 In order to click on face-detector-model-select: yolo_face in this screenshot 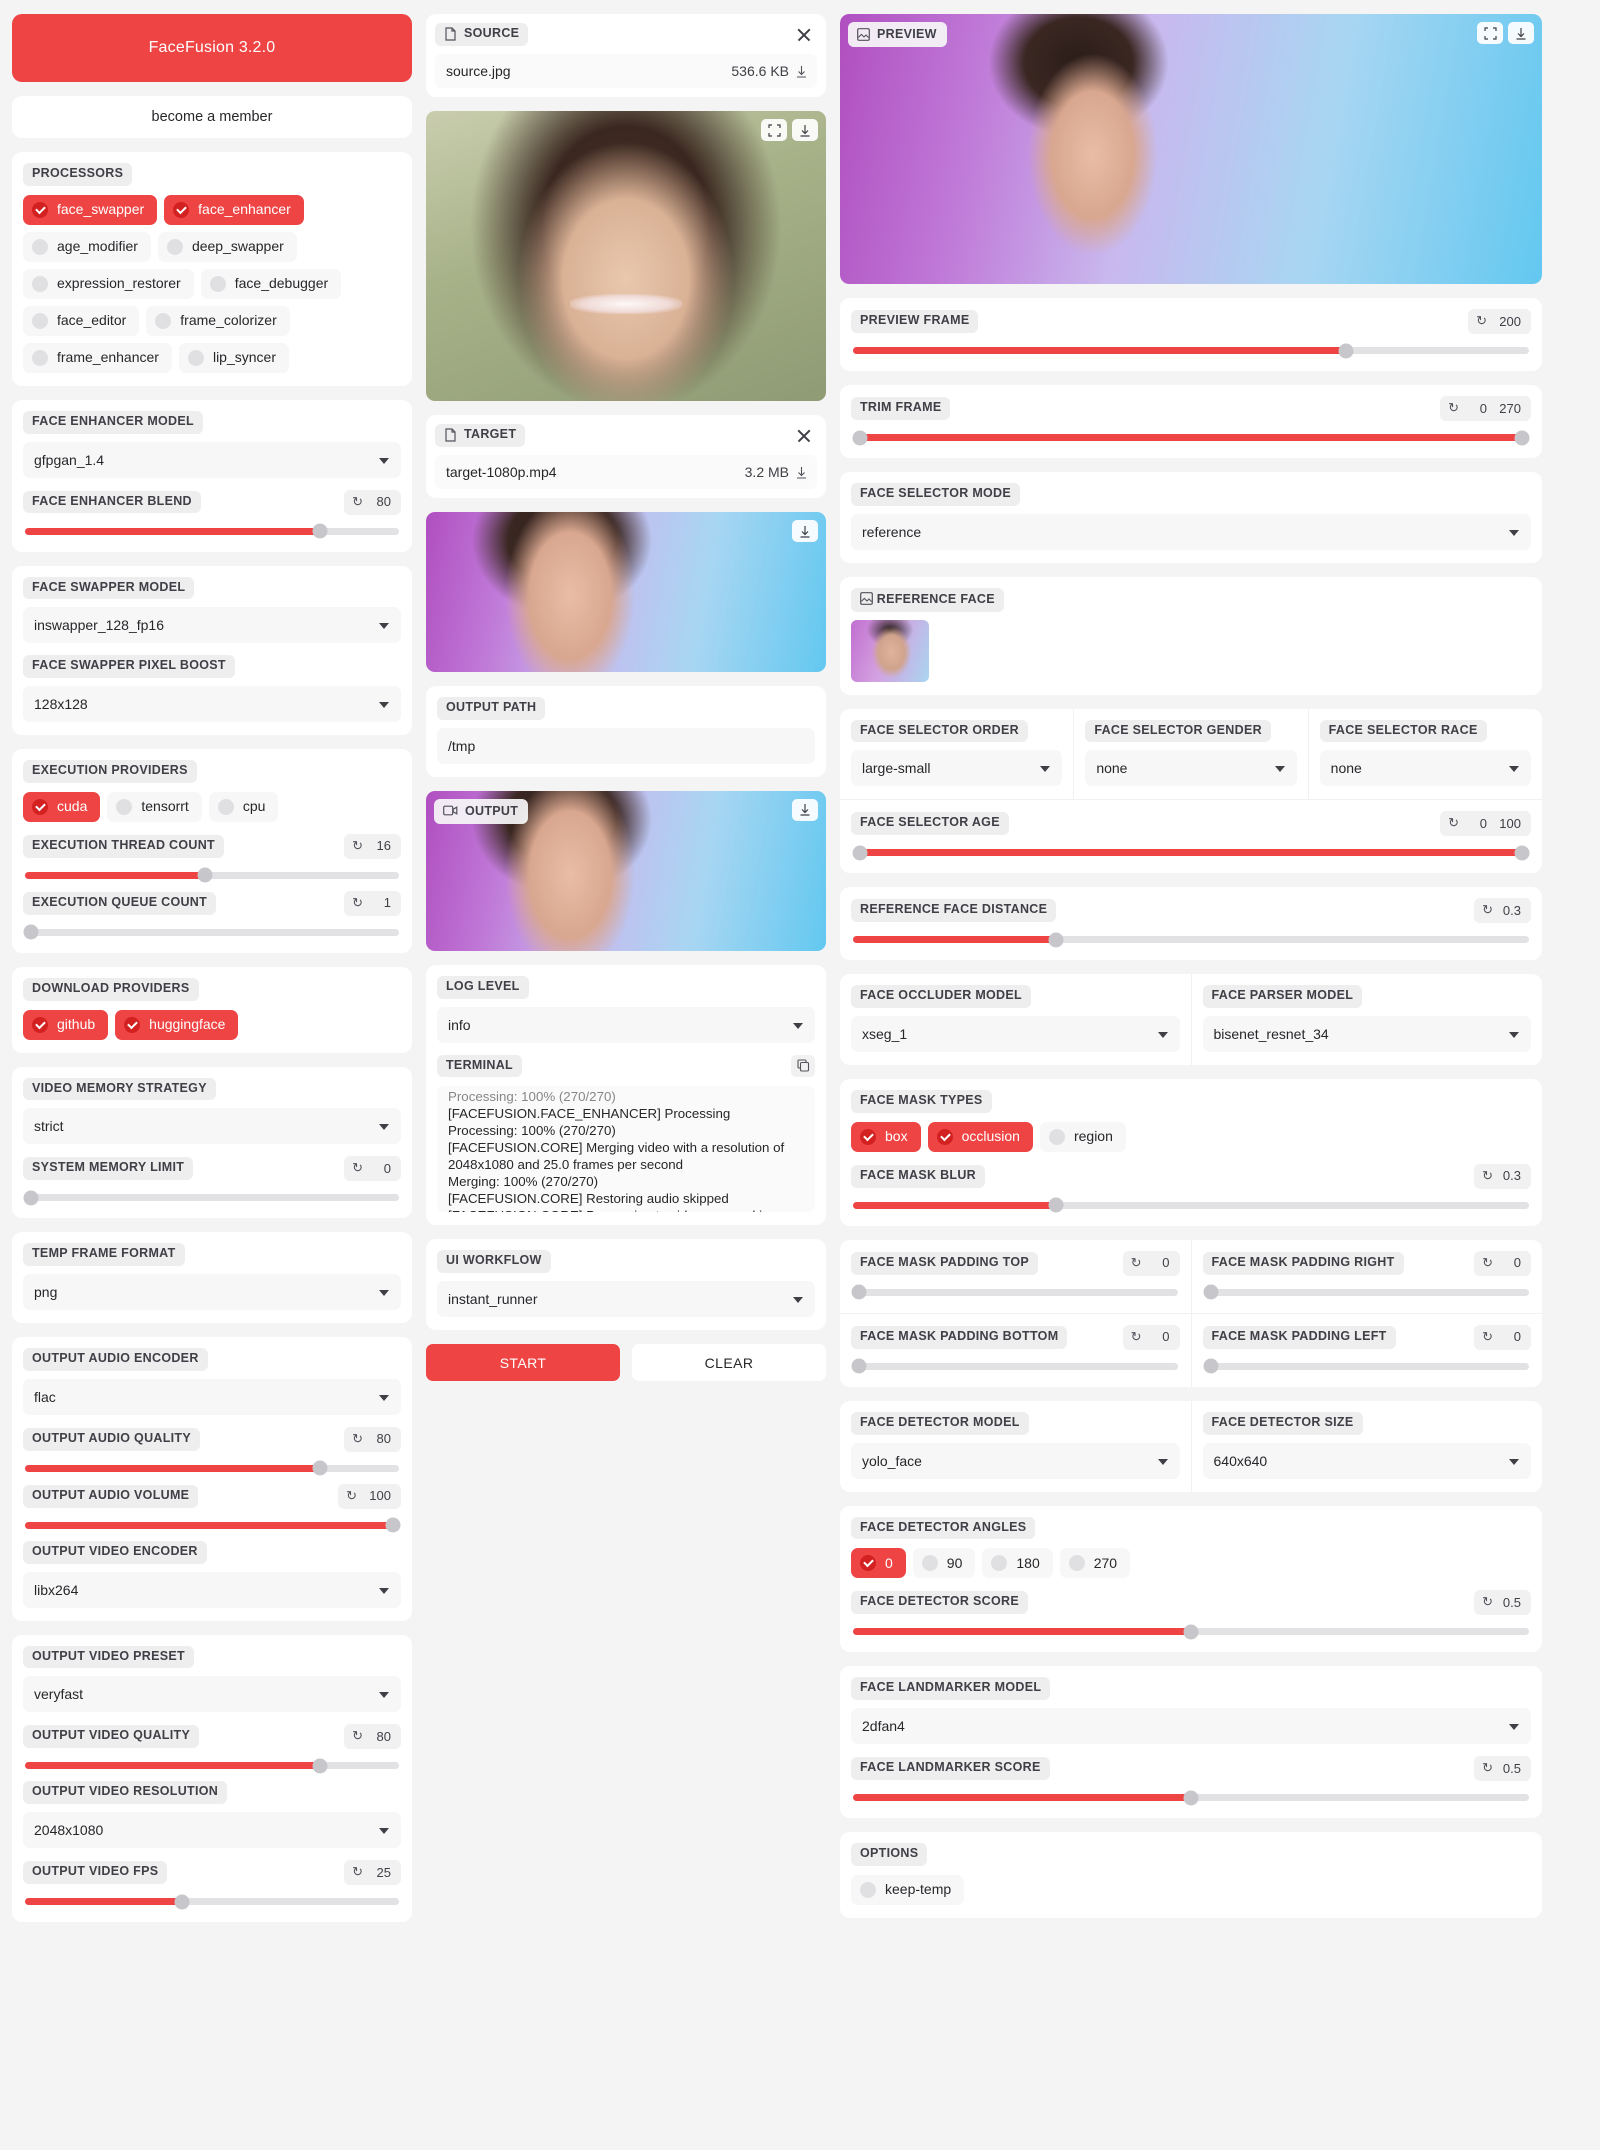, I will do `click(1015, 1460)`.